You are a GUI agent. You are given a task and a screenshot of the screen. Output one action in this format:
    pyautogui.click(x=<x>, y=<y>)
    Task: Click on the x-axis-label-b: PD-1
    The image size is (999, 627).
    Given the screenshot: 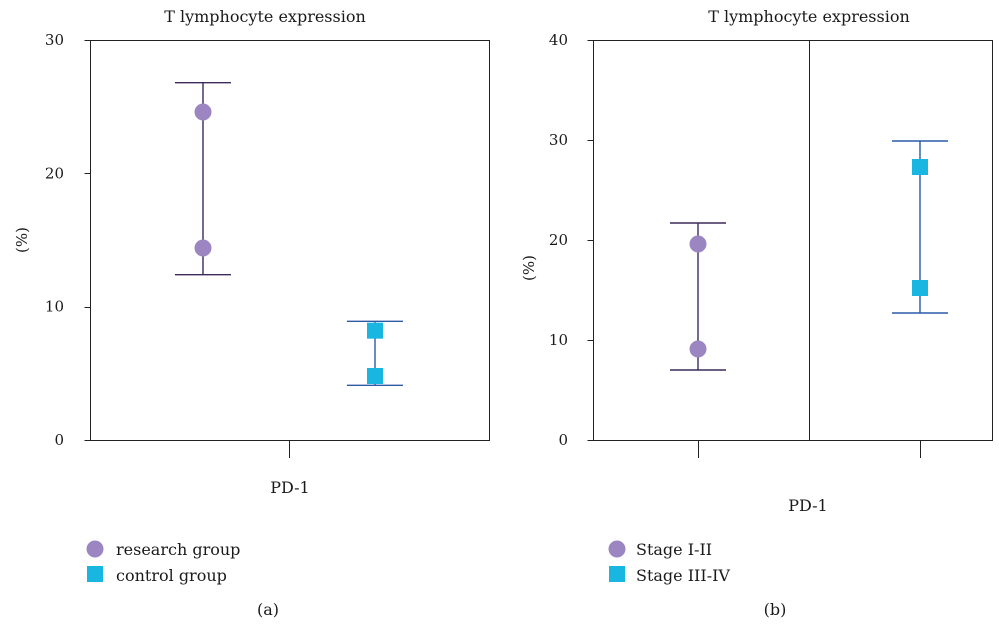 What is the action you would take?
    pyautogui.click(x=807, y=505)
    